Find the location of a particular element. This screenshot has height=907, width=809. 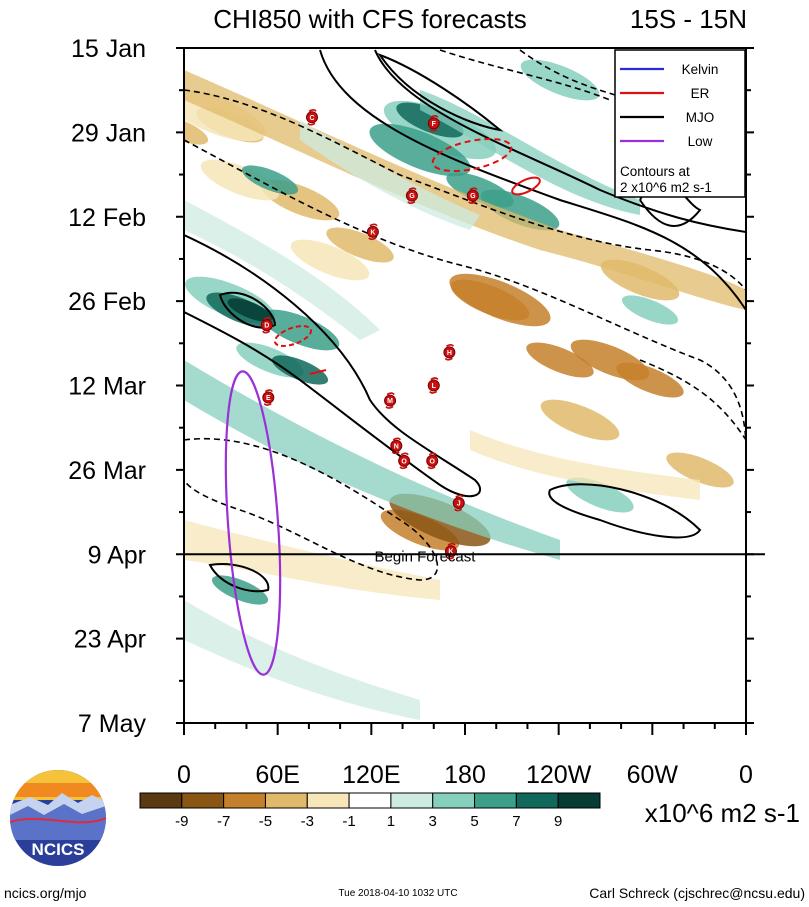

x-tick-label: 60W is located at coordinates (653, 775).